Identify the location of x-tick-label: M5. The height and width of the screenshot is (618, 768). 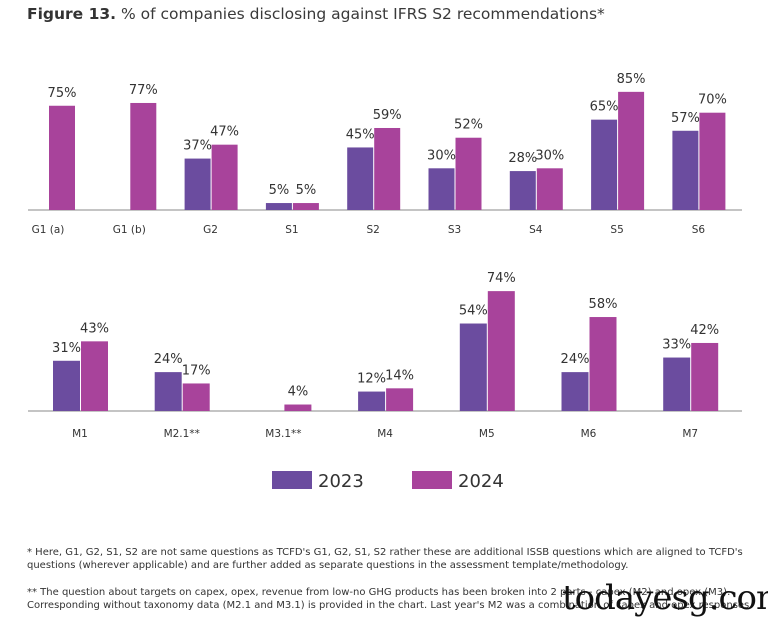
(487, 434).